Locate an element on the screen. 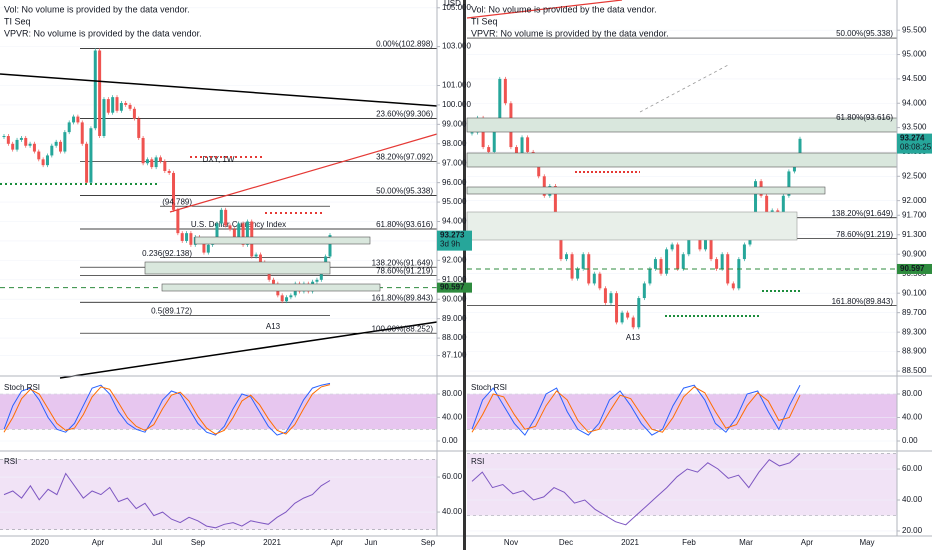 The height and width of the screenshot is (550, 932). fib-label: 50.00%(95.338) is located at coordinates (404, 191).